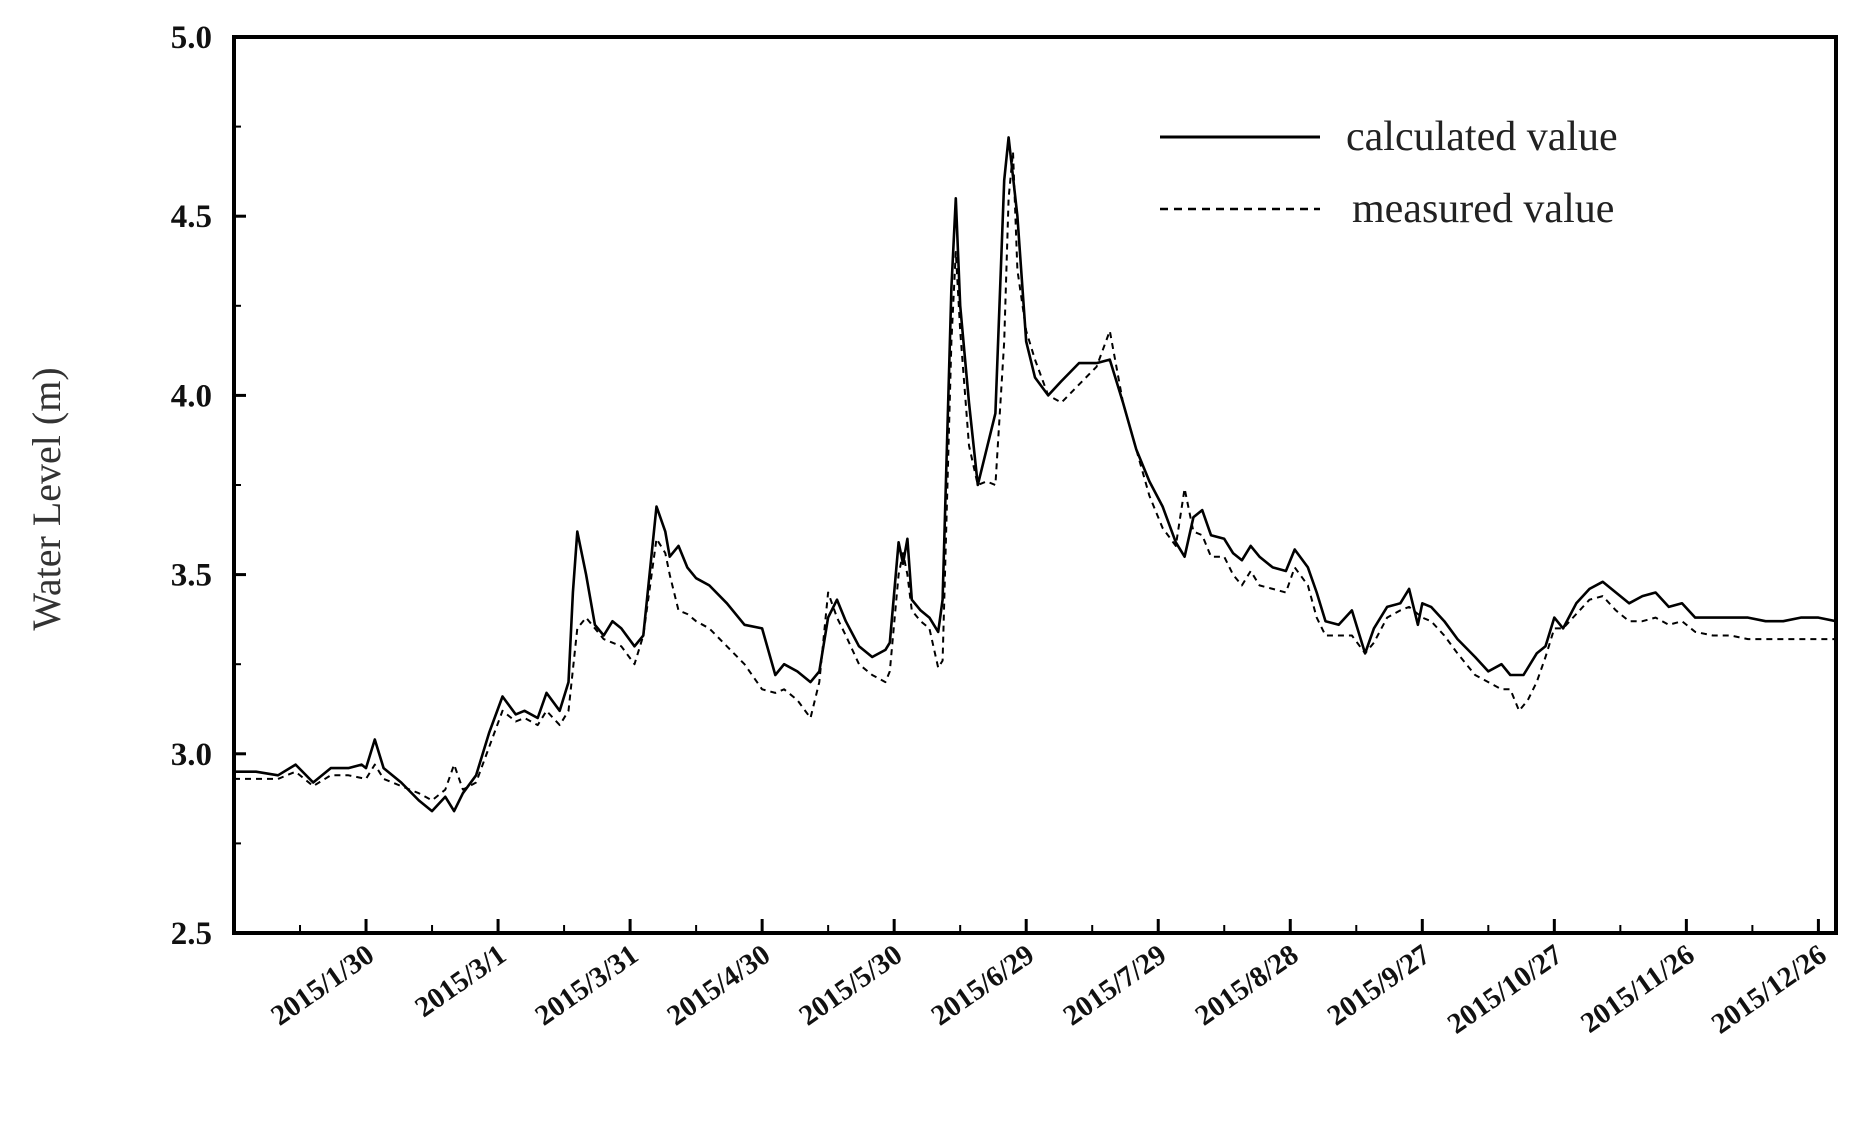  What do you see at coordinates (1389, 173) in the screenshot?
I see `legend: calculated value measured value` at bounding box center [1389, 173].